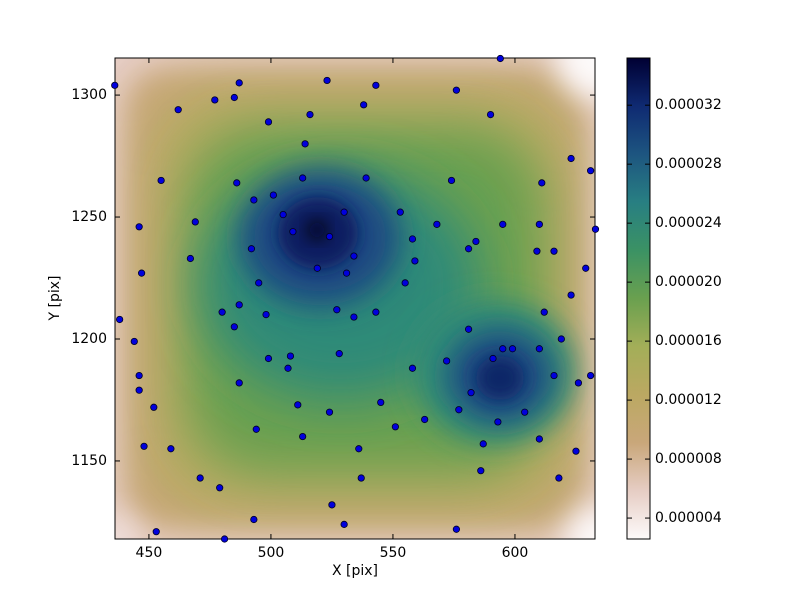  Describe the element at coordinates (688, 341) in the screenshot. I see `colorbar-tick-label: 0.000016` at that location.